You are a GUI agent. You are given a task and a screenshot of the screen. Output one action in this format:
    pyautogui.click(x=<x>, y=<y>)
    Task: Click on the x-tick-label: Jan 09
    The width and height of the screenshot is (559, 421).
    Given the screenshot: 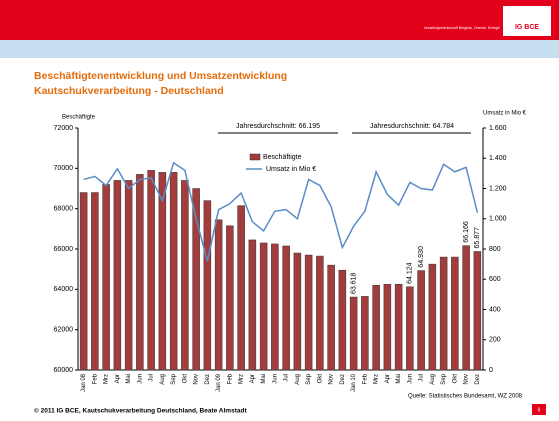 What is the action you would take?
    pyautogui.click(x=219, y=382)
    